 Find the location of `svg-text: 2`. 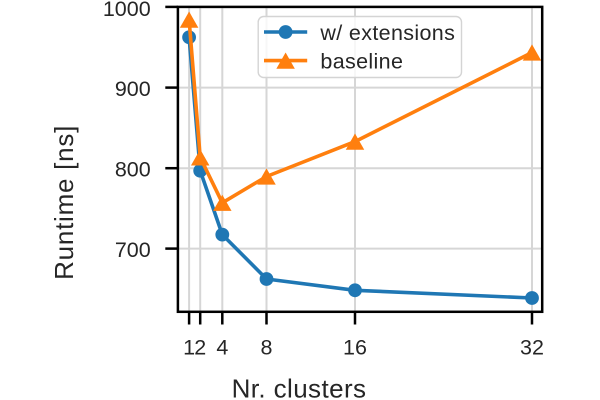

svg-text: 2 is located at coordinates (200, 347).